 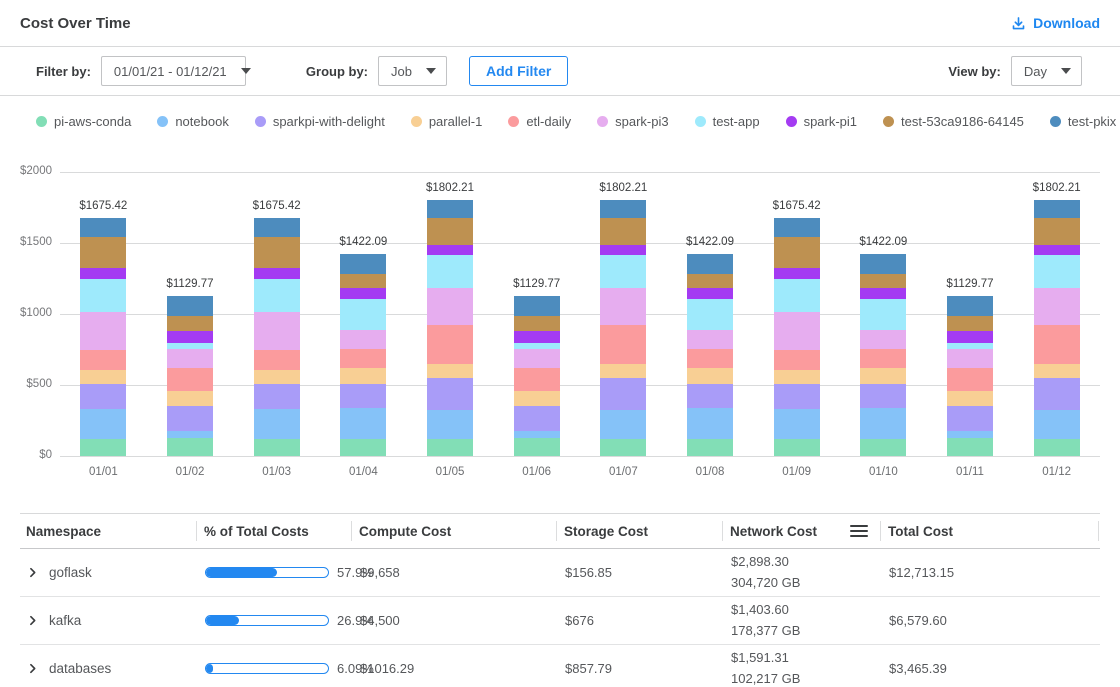 What do you see at coordinates (1046, 71) in the screenshot?
I see `view-by-select: Day` at bounding box center [1046, 71].